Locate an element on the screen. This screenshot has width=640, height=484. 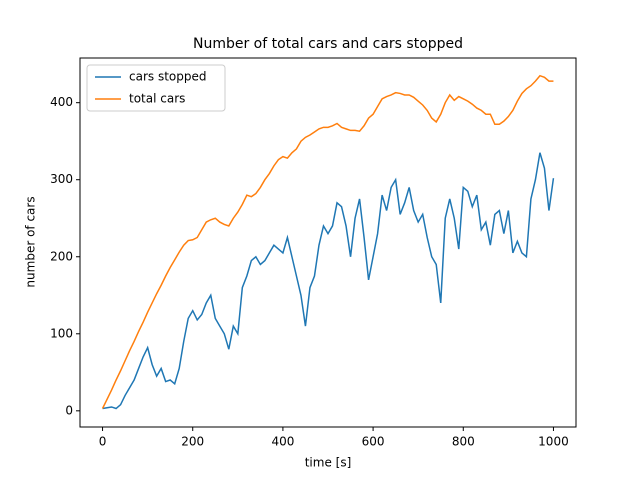
y-tick-label: 100 is located at coordinates (61, 333).